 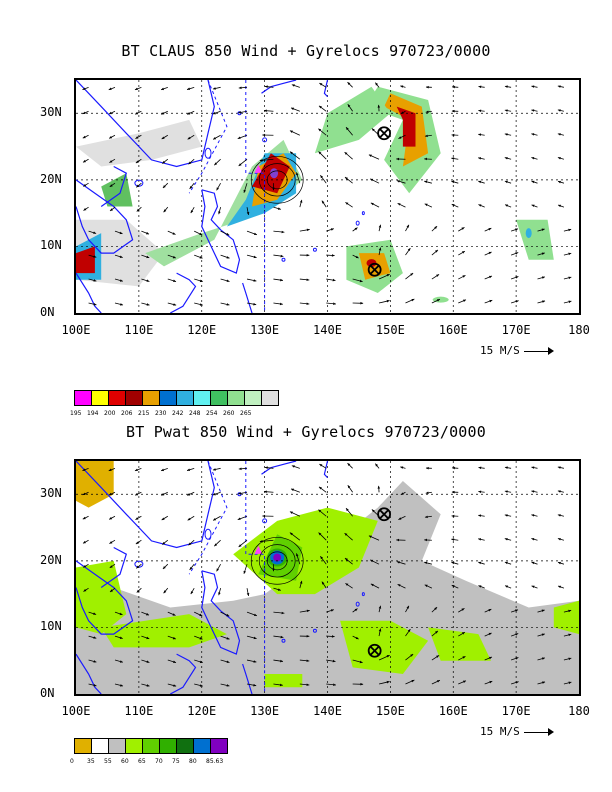 What do you see at coordinates (202, 711) in the screenshot?
I see `longitude-label: 120E` at bounding box center [202, 711].